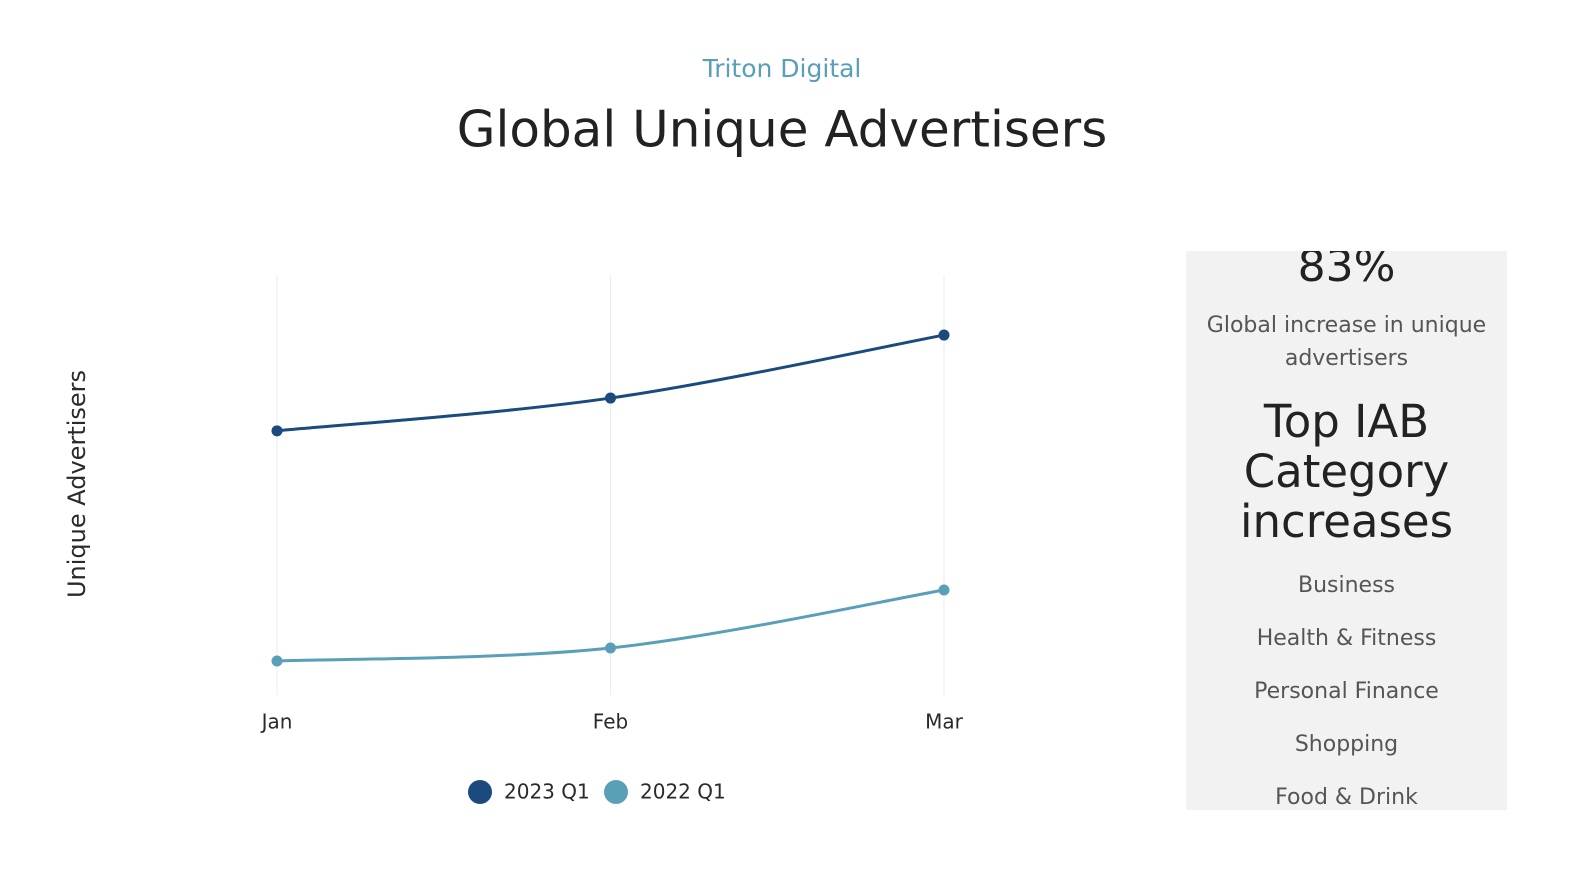 This screenshot has width=1596, height=893. Describe the element at coordinates (1346, 691) in the screenshot. I see `category-item: Personal Finance` at that location.